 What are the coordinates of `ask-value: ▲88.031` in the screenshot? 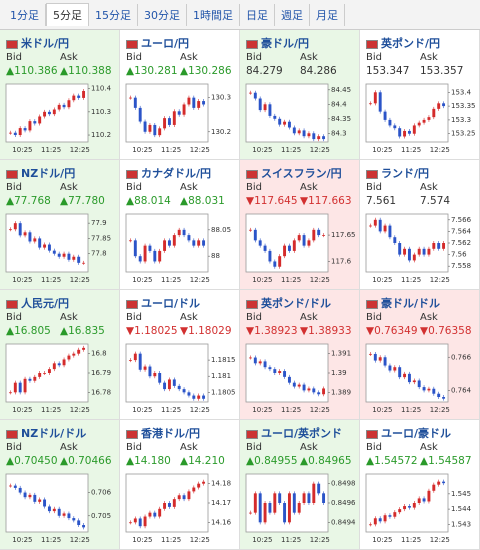 It's located at (202, 201).